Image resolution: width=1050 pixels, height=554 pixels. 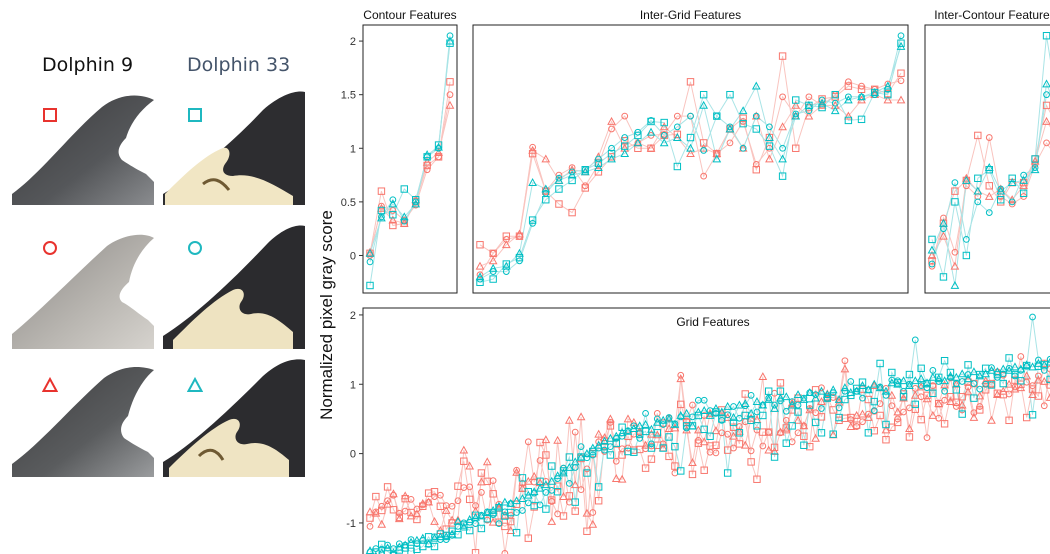 What do you see at coordinates (990, 156) in the screenshot?
I see `series-line` at bounding box center [990, 156].